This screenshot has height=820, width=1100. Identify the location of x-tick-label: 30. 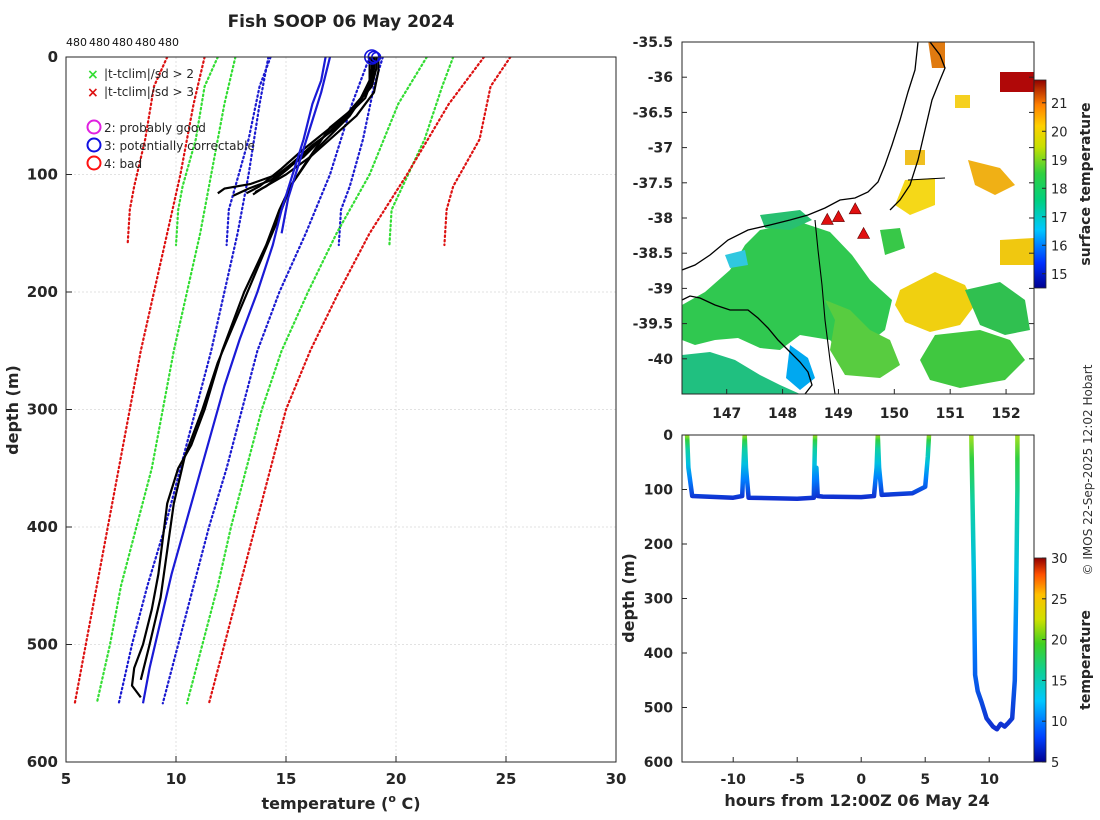
(616, 779).